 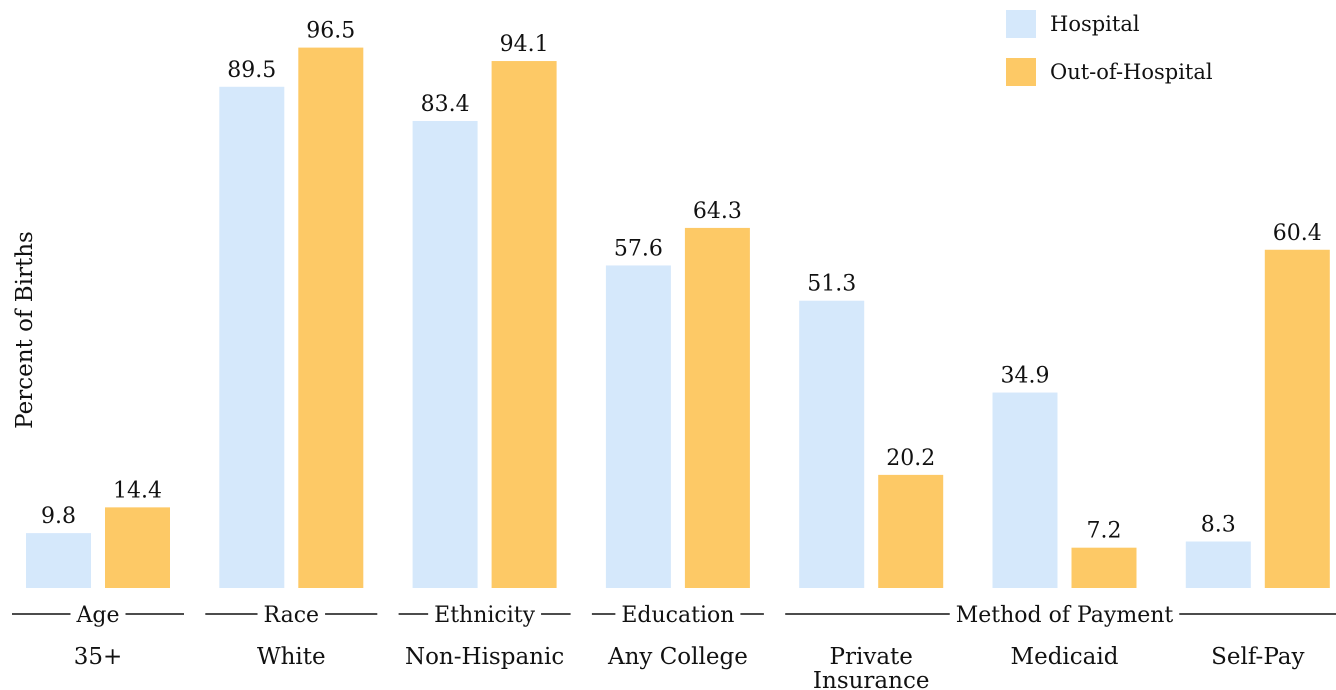 What do you see at coordinates (251, 70) in the screenshot?
I see `value-label-hospital-2: 89.5` at bounding box center [251, 70].